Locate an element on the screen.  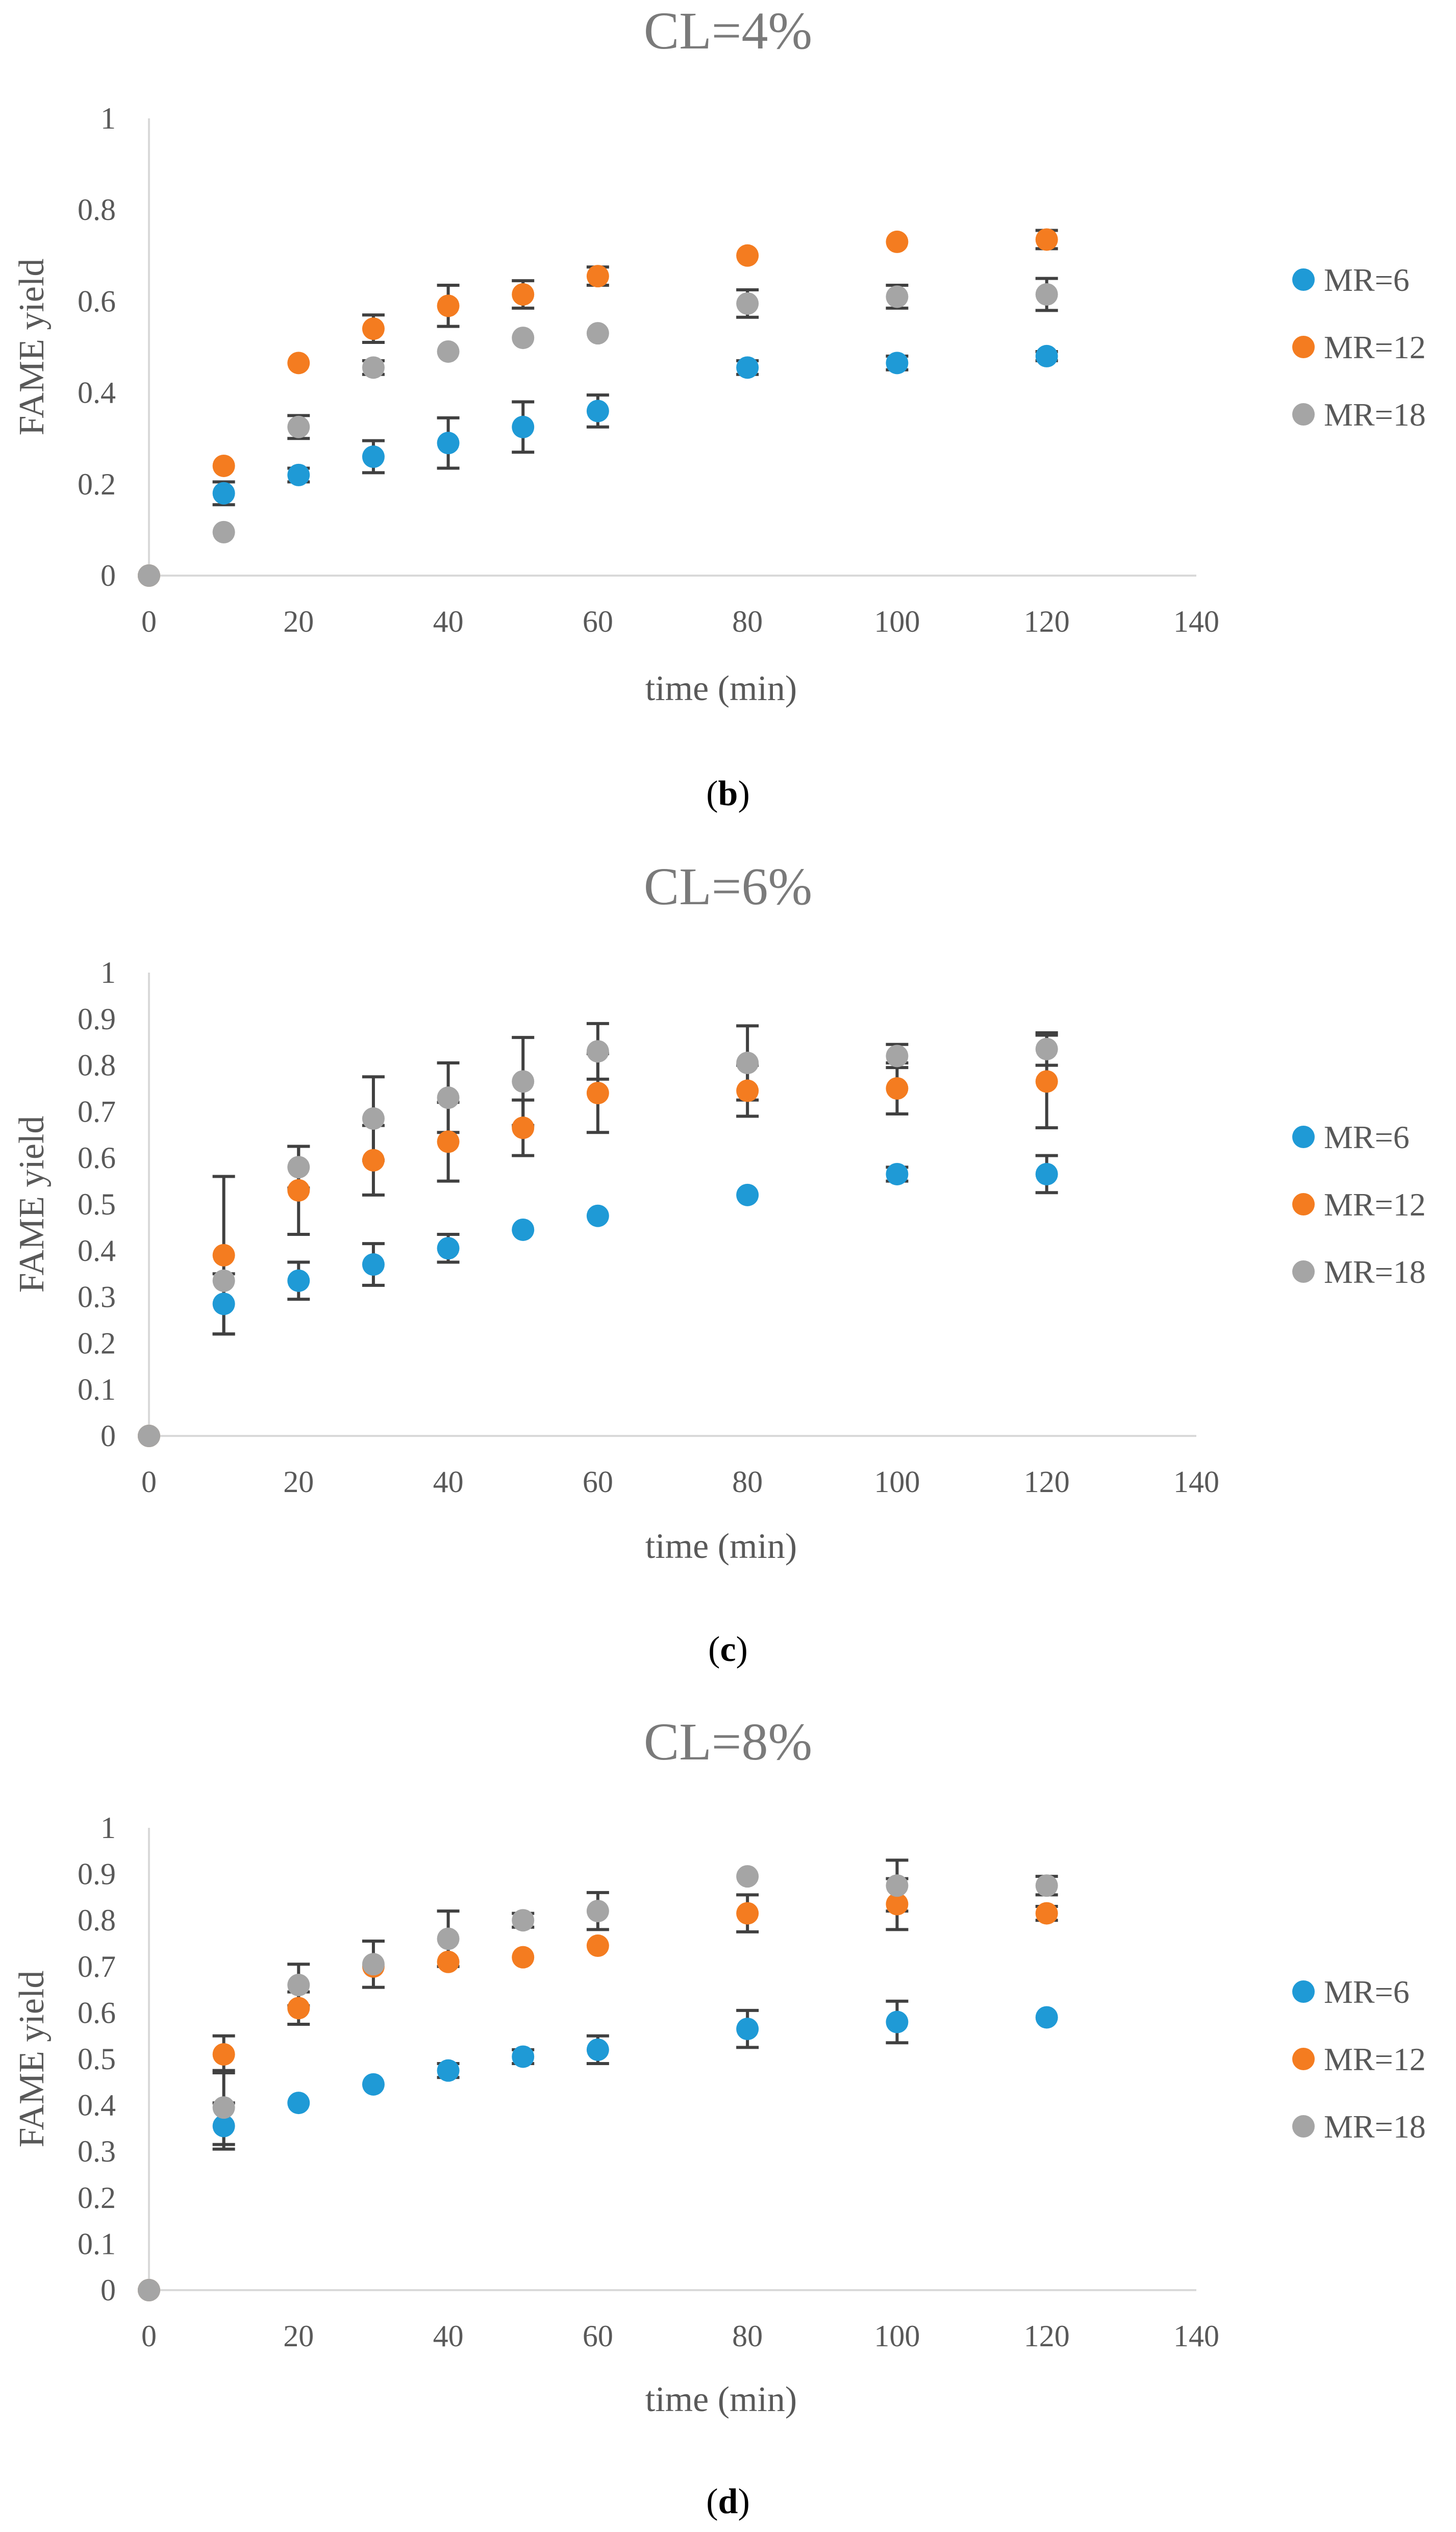
data-points is located at coordinates (598, 407).